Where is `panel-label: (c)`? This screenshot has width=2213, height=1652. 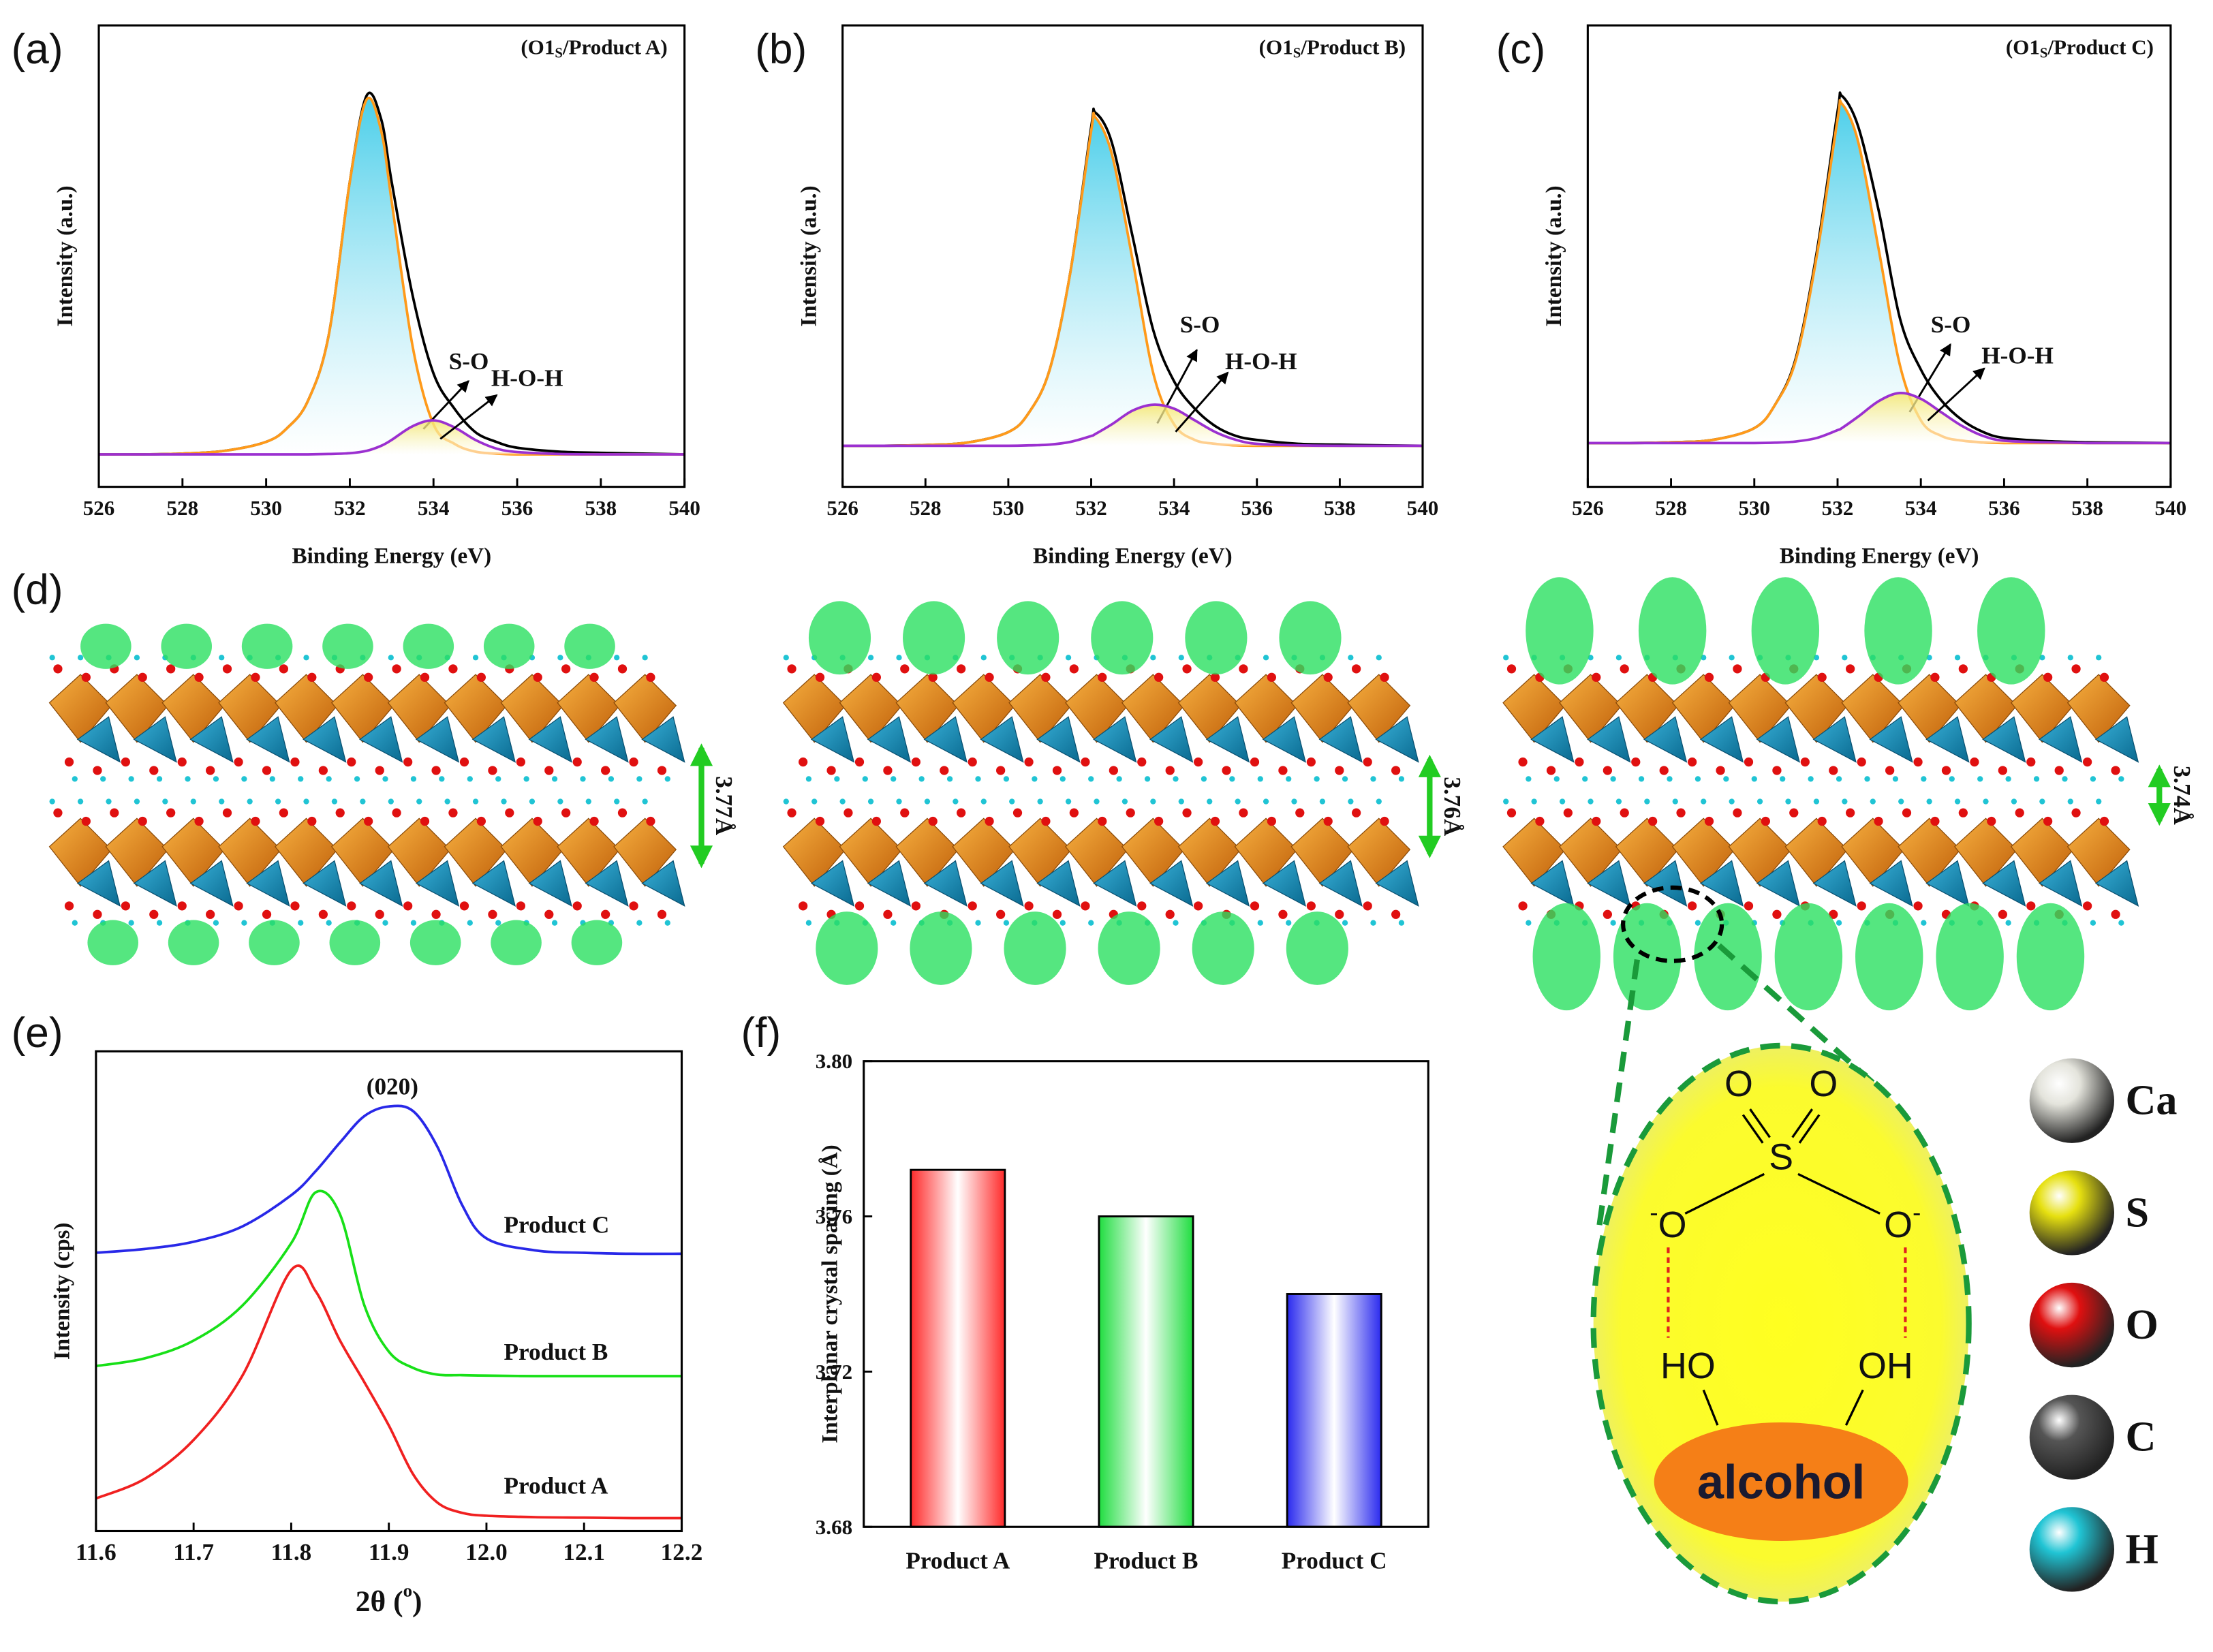 panel-label: (c) is located at coordinates (1520, 49).